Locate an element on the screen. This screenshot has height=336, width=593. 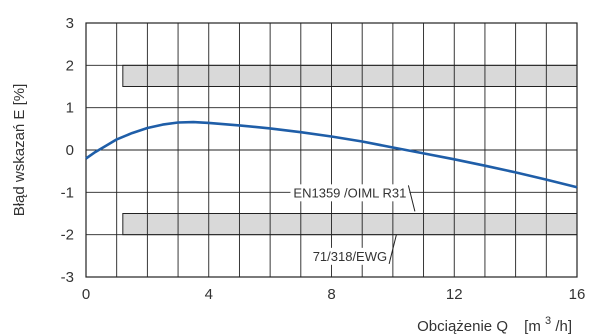
x-tick-label: 12 is located at coordinates (454, 294).